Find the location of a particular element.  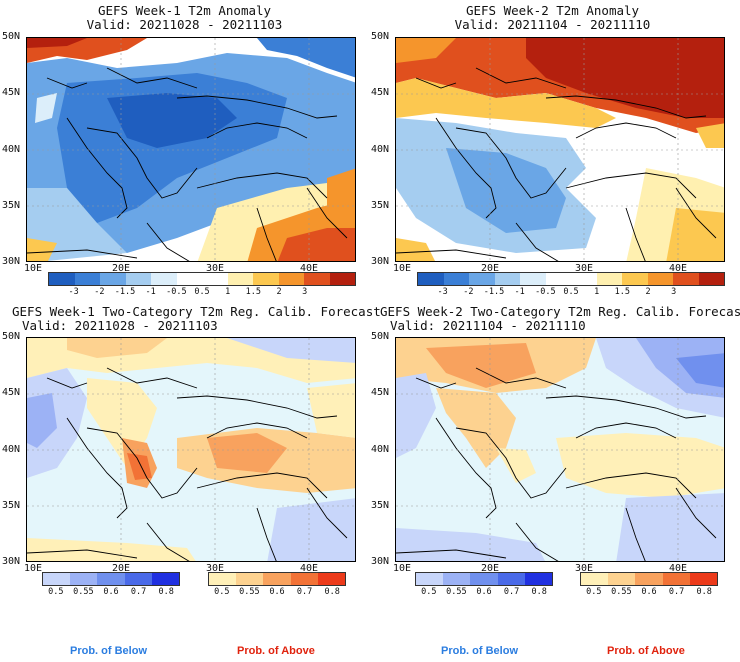

colorbar-tick-label: -2 is located at coordinates (468, 292).